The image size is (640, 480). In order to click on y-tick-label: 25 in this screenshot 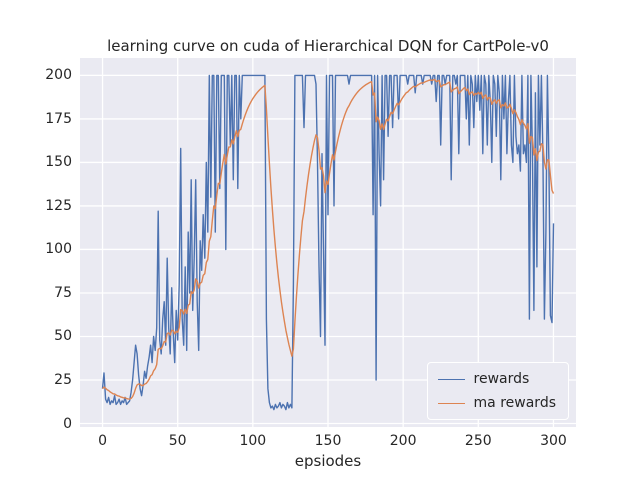, I will do `click(63, 380)`.